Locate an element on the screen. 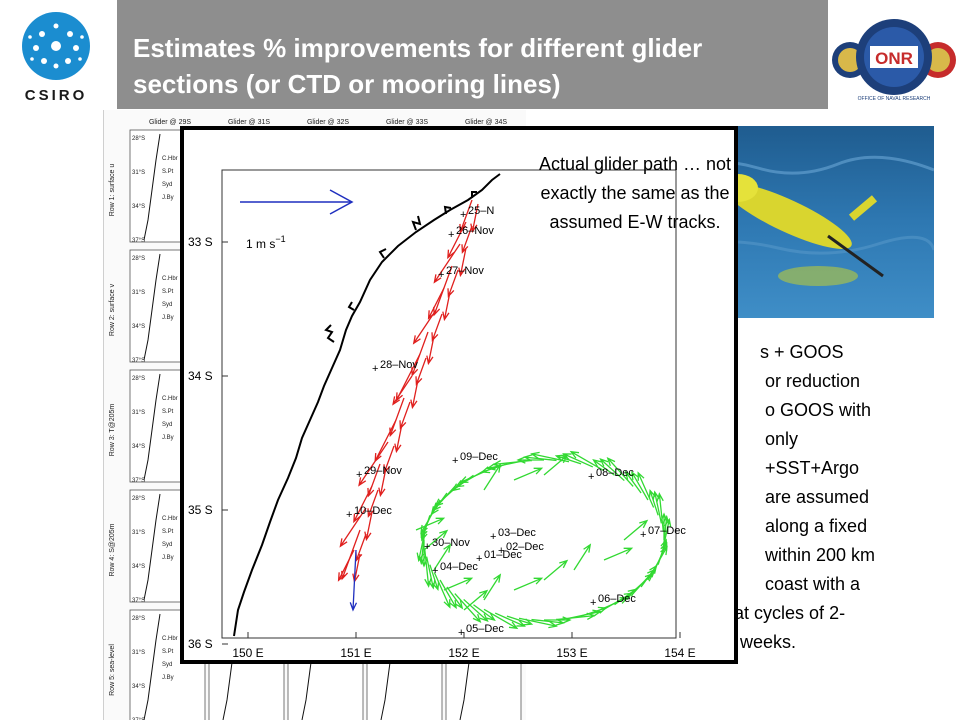 This screenshot has height=725, width=960. right-text-line: are assumed is located at coordinates (817, 497).